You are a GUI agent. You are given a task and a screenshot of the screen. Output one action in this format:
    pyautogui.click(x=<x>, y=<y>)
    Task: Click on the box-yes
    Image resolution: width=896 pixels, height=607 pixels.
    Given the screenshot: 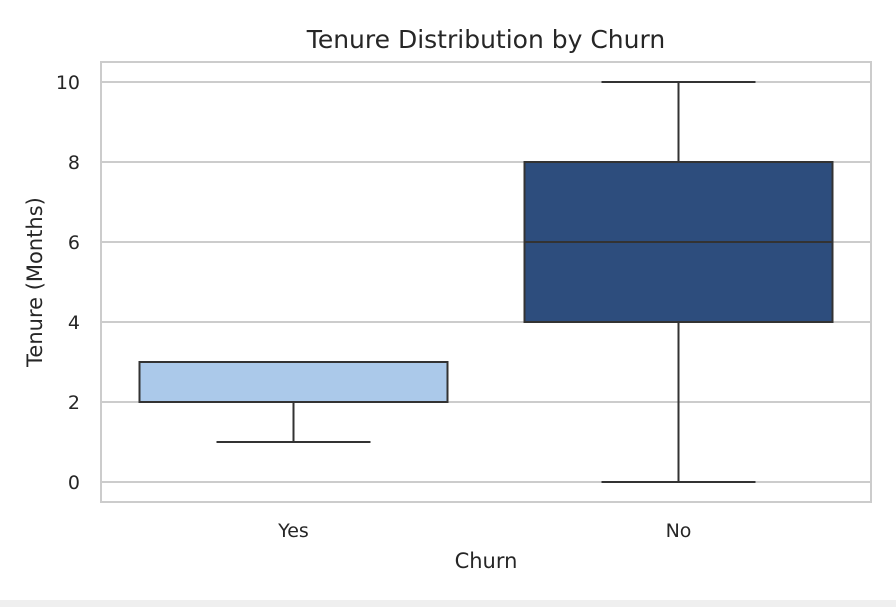 What is the action you would take?
    pyautogui.click(x=293, y=382)
    